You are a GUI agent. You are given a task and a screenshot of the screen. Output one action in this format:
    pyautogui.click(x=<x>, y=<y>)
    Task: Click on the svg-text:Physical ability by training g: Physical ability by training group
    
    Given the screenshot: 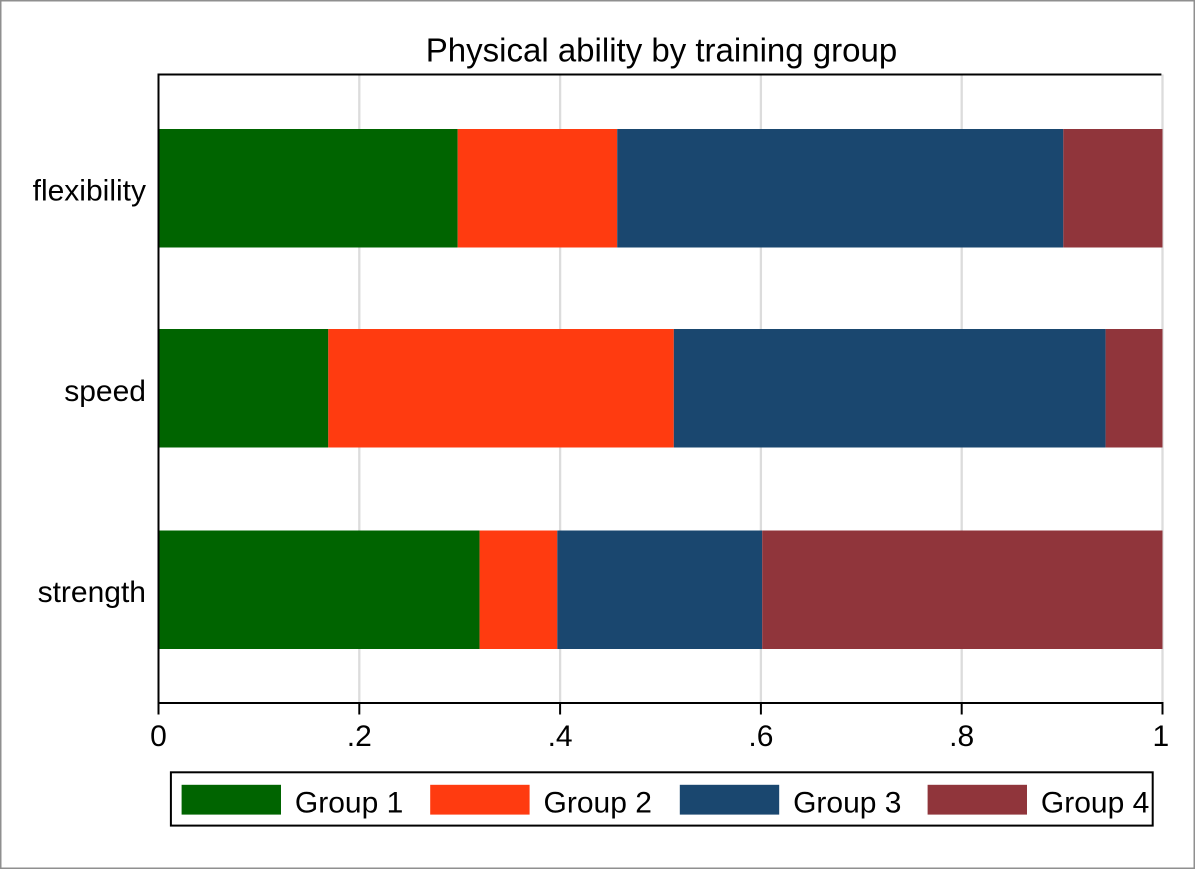 What is the action you would take?
    pyautogui.click(x=661, y=50)
    